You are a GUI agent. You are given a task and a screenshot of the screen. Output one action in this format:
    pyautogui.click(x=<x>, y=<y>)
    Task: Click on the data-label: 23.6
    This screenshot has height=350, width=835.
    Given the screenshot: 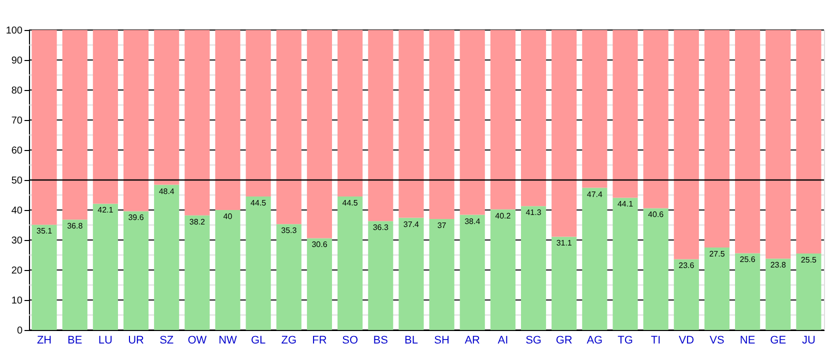 What is the action you would take?
    pyautogui.click(x=686, y=265)
    